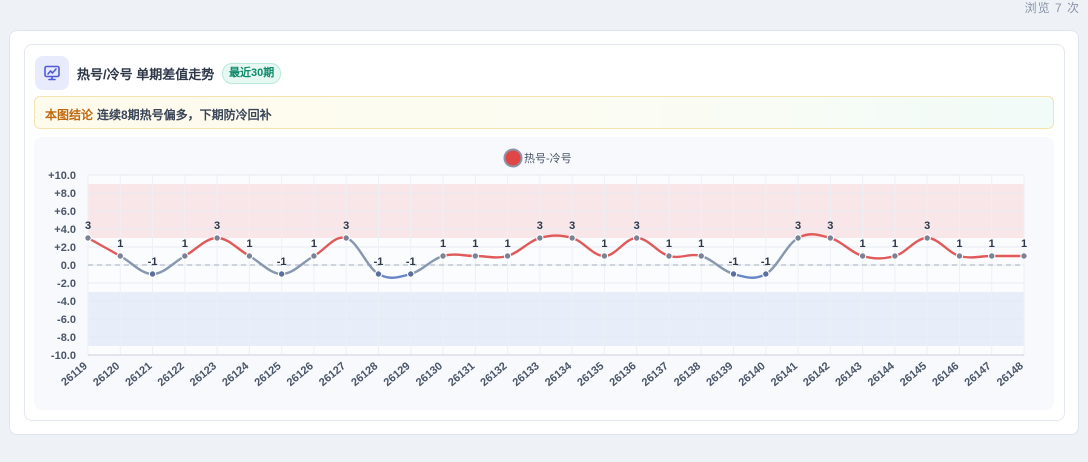  I want to click on card-title: 热号/冷号 单期差值走势, so click(146, 74).